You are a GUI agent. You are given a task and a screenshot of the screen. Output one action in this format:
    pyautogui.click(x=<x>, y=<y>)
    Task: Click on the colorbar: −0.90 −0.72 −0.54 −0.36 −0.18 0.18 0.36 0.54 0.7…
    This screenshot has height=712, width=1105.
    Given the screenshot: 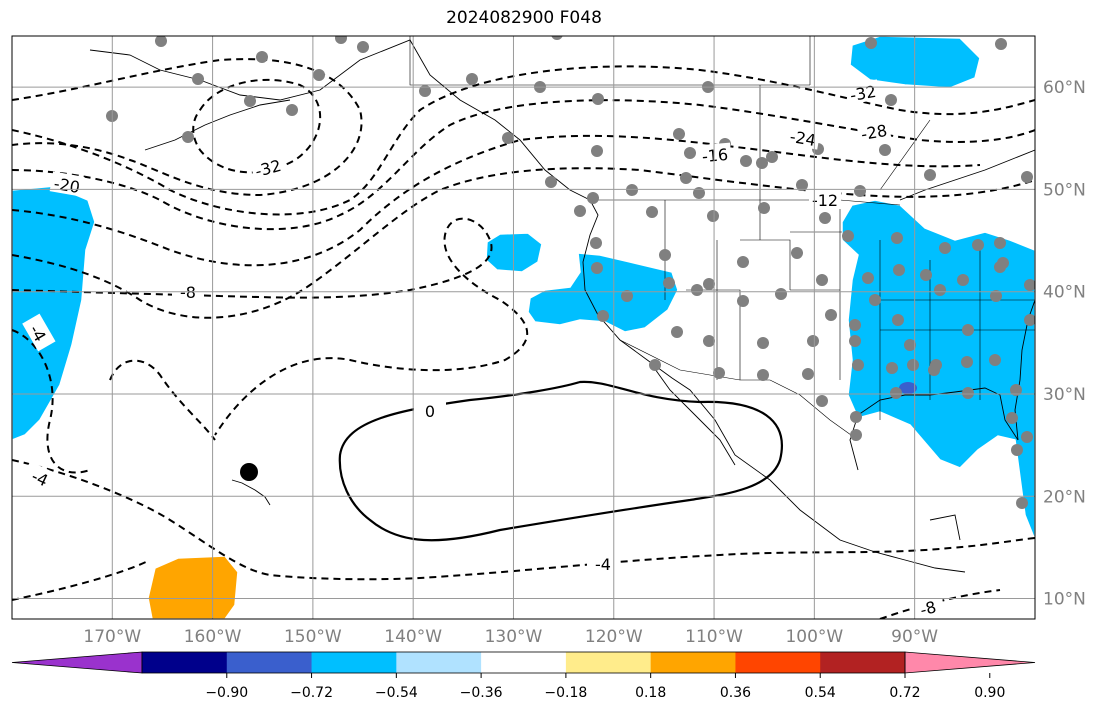 What is the action you would take?
    pyautogui.click(x=523, y=676)
    